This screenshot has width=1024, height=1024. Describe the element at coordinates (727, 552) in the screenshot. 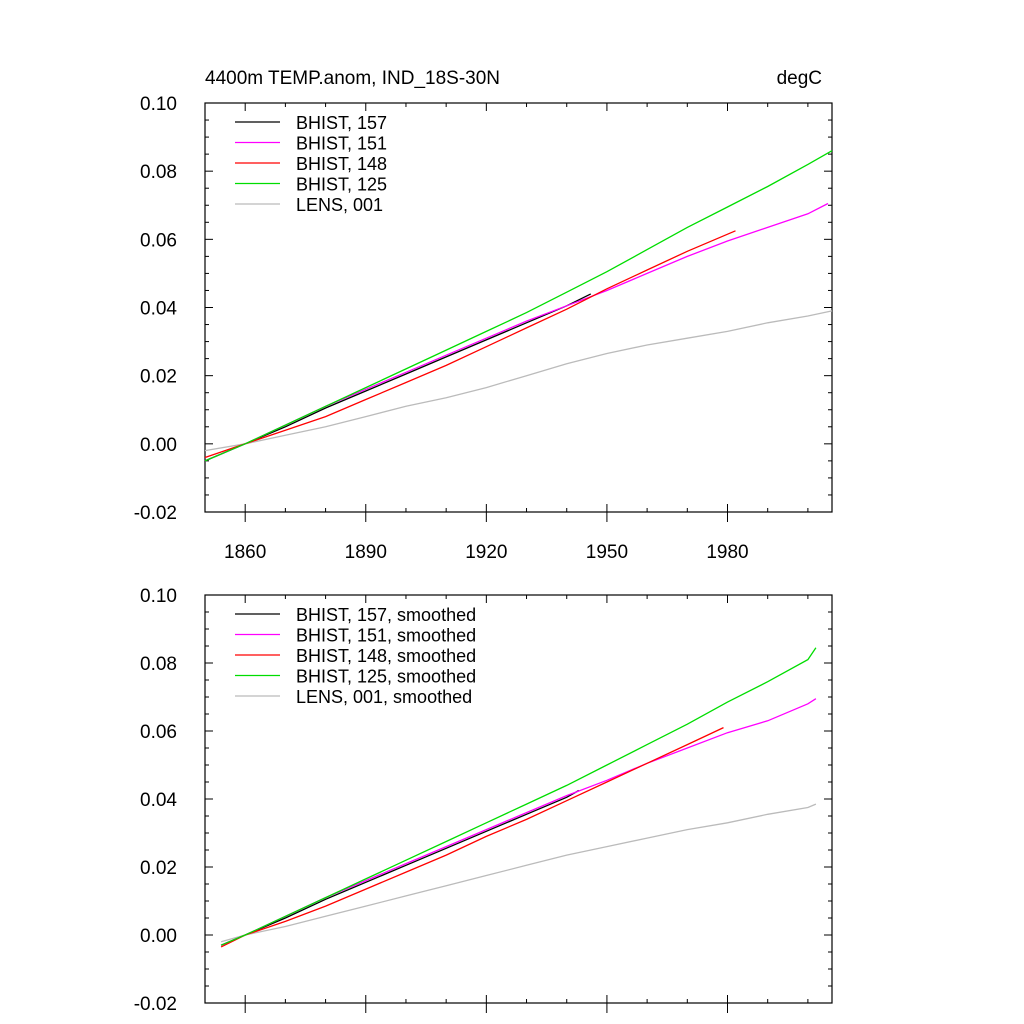

I see `x-tick-label: 1980` at that location.